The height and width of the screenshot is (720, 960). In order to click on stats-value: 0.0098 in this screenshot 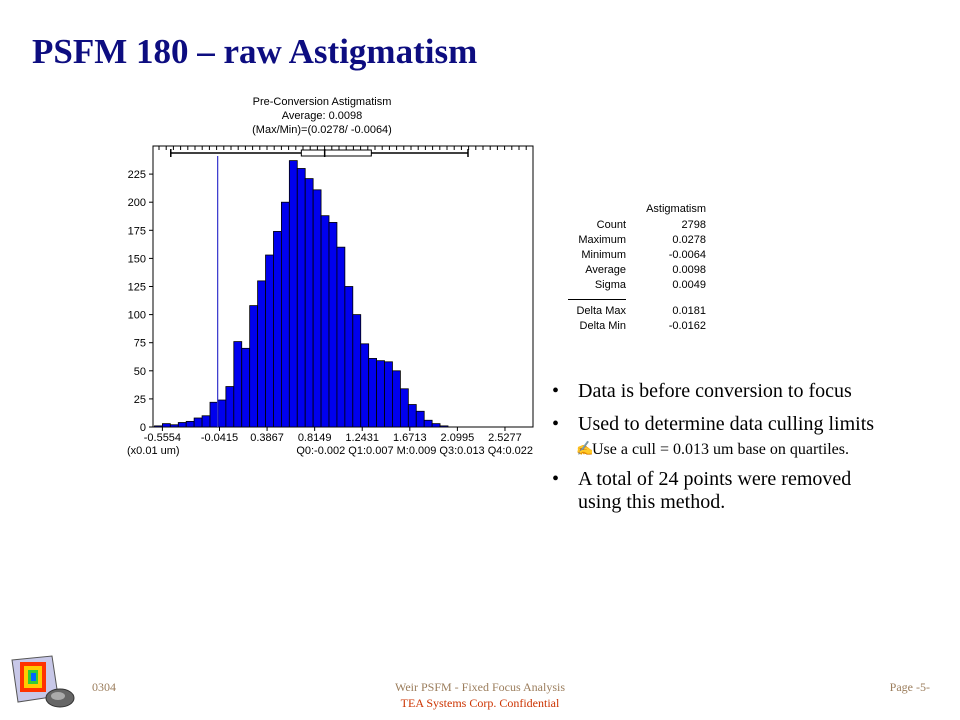, I will do `click(689, 270)`.